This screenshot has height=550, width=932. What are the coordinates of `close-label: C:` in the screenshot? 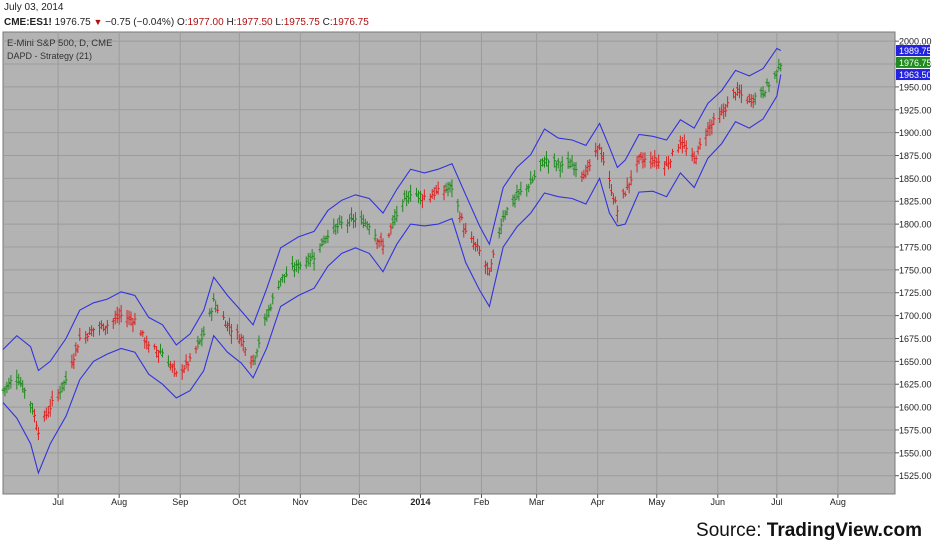 It's located at (327, 22).